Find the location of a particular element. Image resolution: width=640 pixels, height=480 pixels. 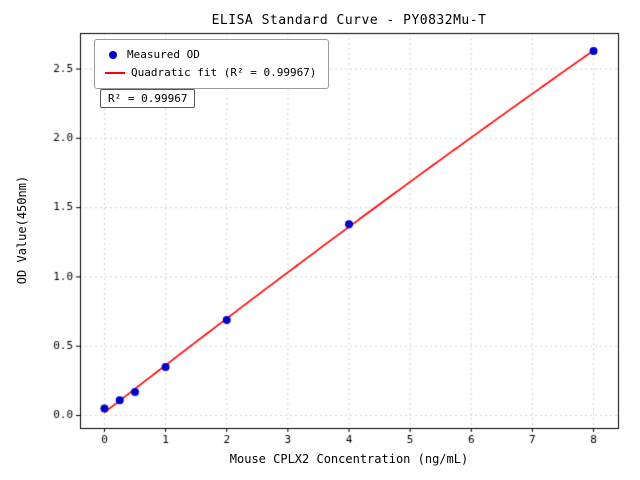

legend-label-quadratic-fit: Quadratic fit (R² = 0.99967) is located at coordinates (224, 72).